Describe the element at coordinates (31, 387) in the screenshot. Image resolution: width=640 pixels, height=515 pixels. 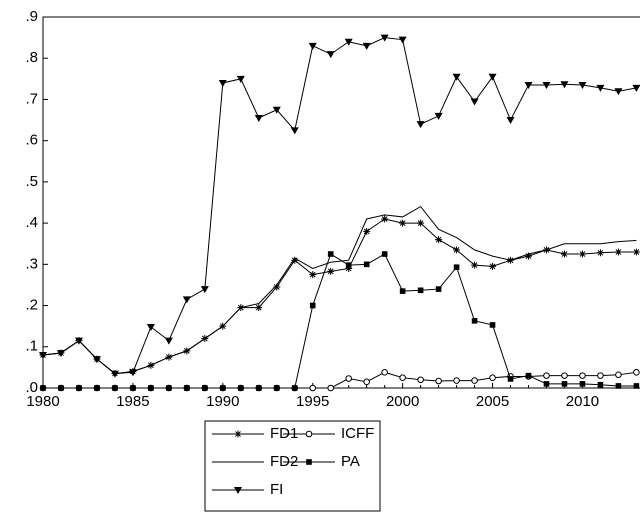
I see `y-tick-label: .0` at that location.